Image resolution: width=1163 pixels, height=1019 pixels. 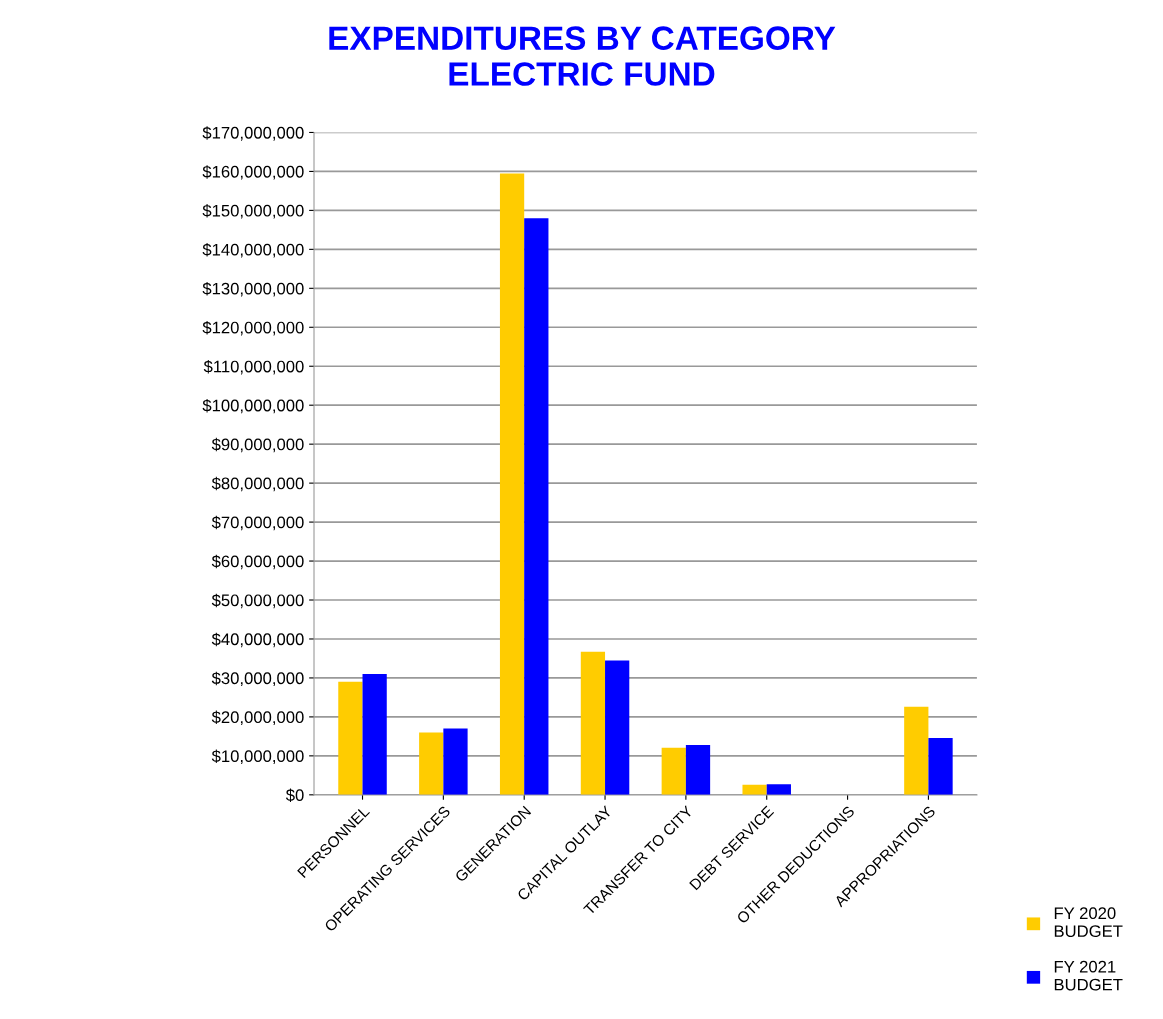 I want to click on y-tick-label: $80,000,000, so click(x=257, y=484).